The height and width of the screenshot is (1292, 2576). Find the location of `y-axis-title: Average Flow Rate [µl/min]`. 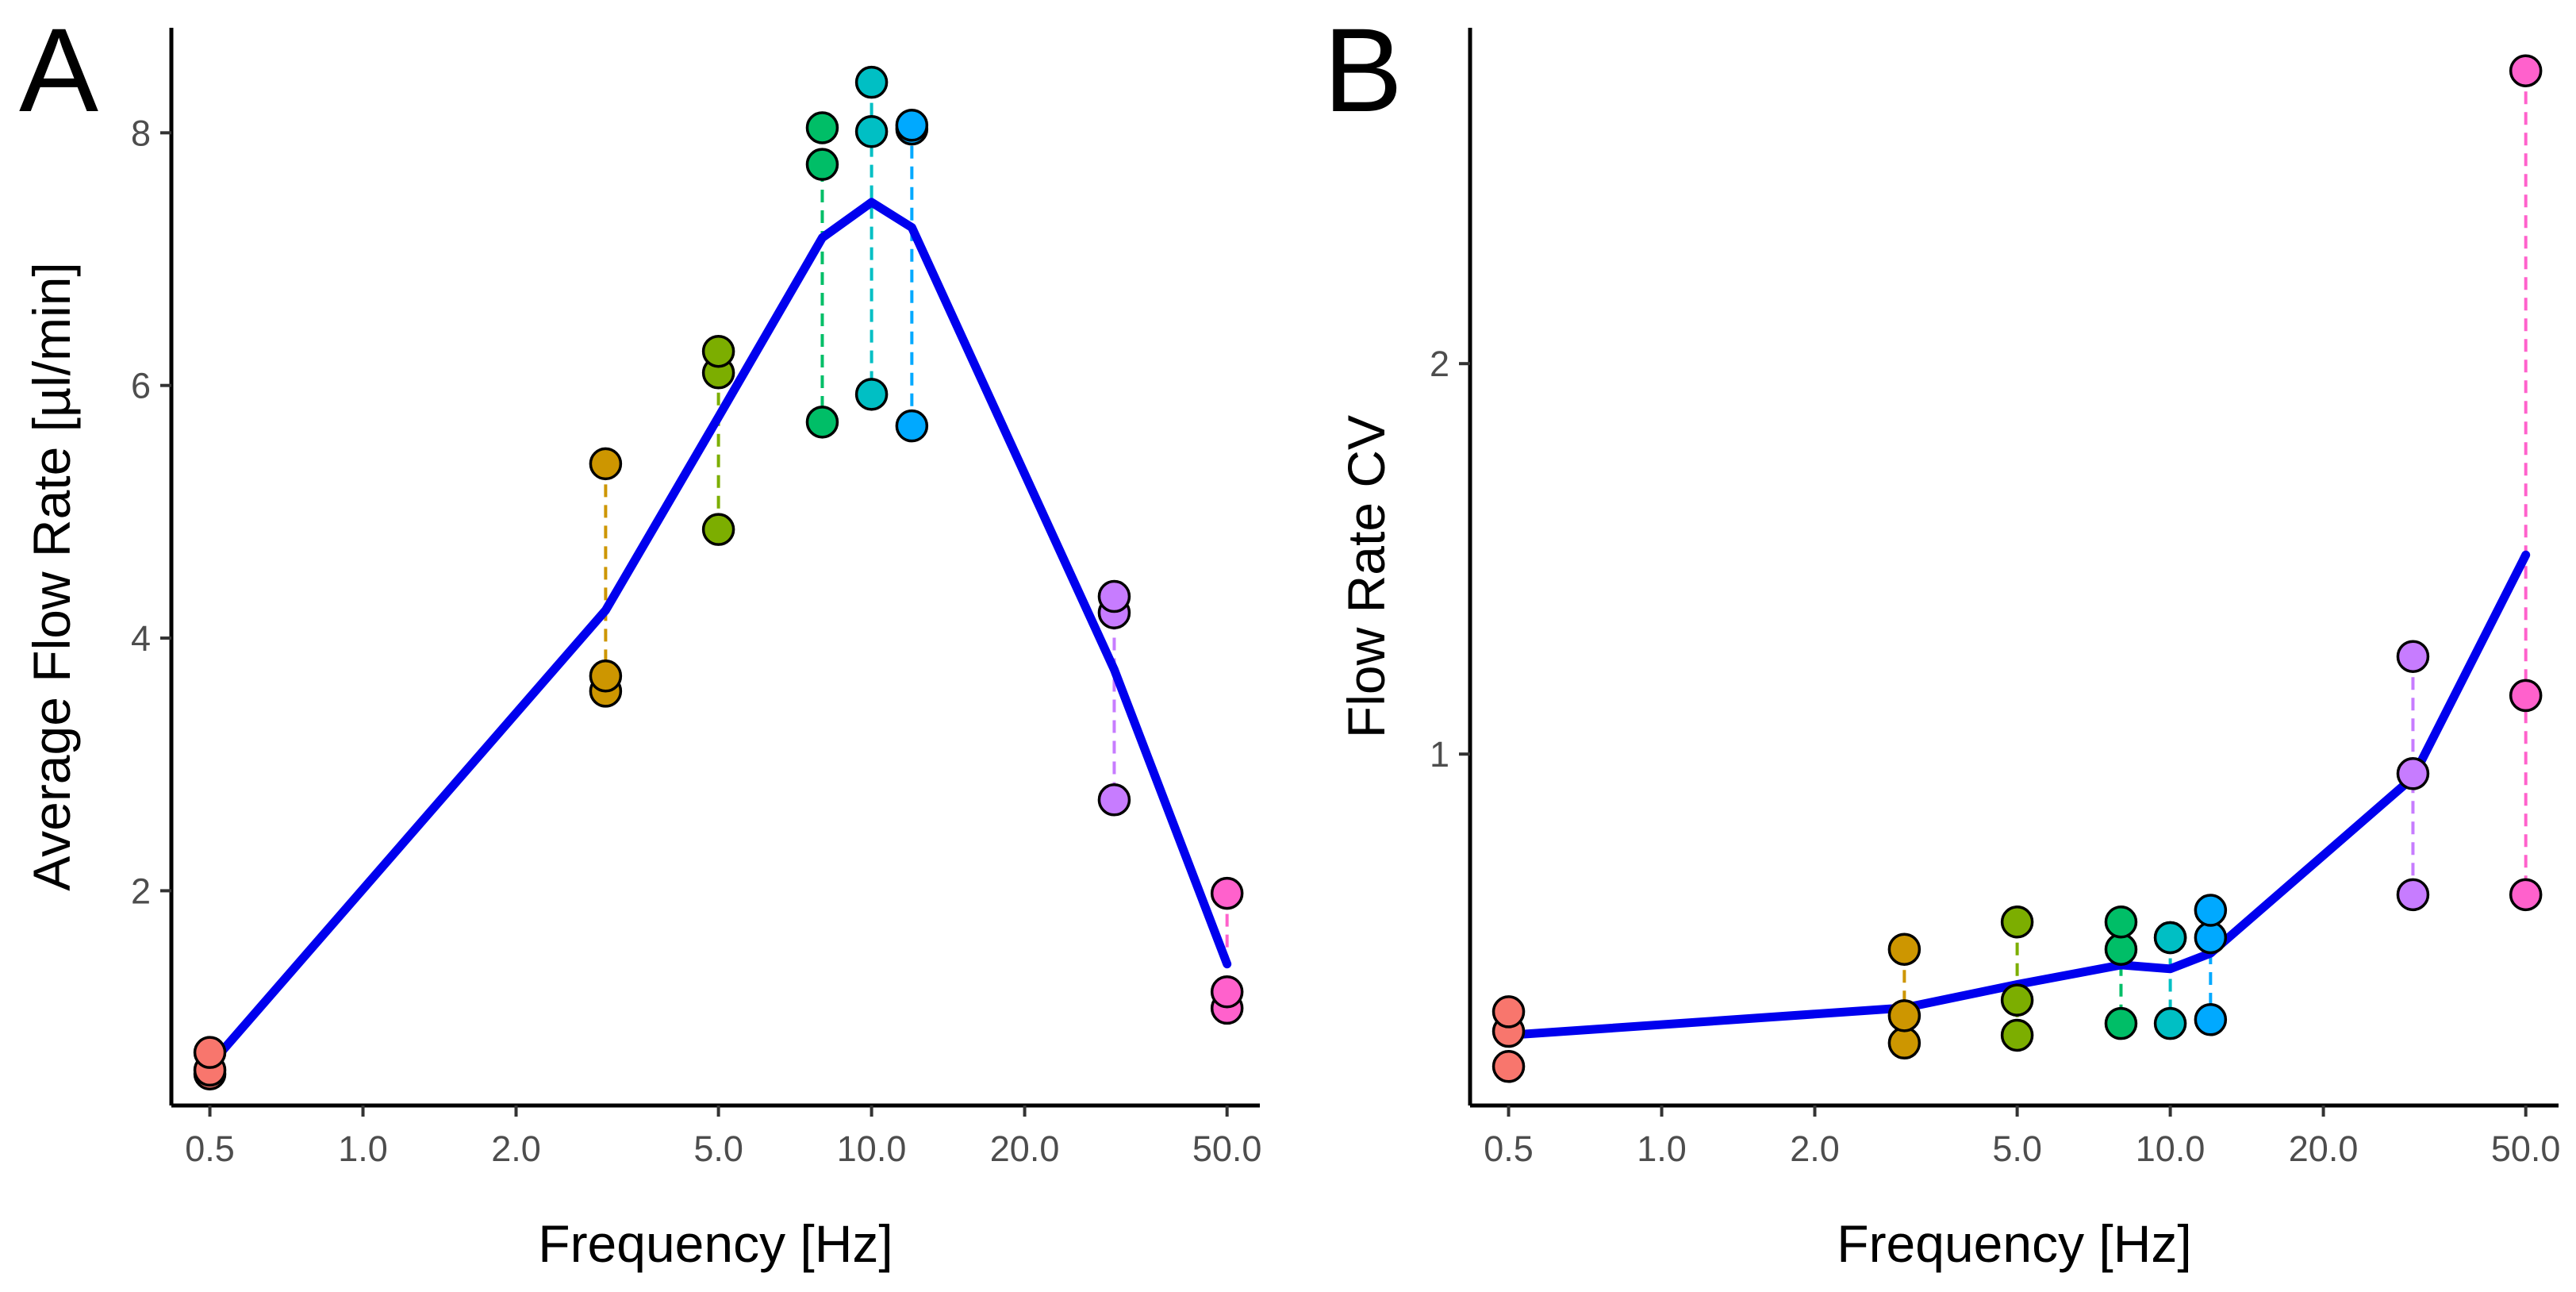

y-axis-title: Average Flow Rate [µl/min] is located at coordinates (51, 576).